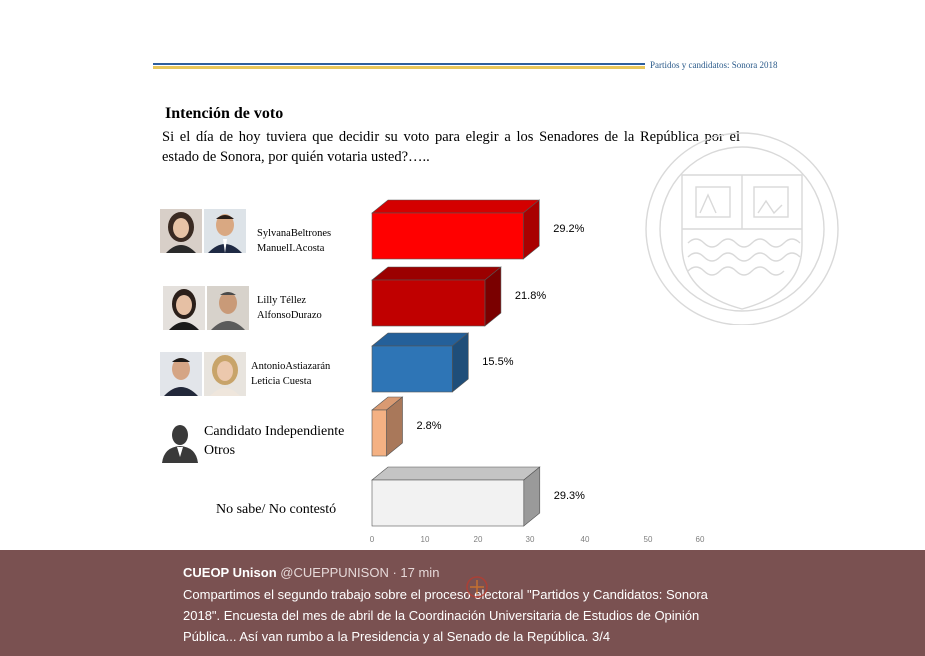  What do you see at coordinates (274, 441) in the screenshot?
I see `candidate-label-4: Candidato Independiente Otros` at bounding box center [274, 441].